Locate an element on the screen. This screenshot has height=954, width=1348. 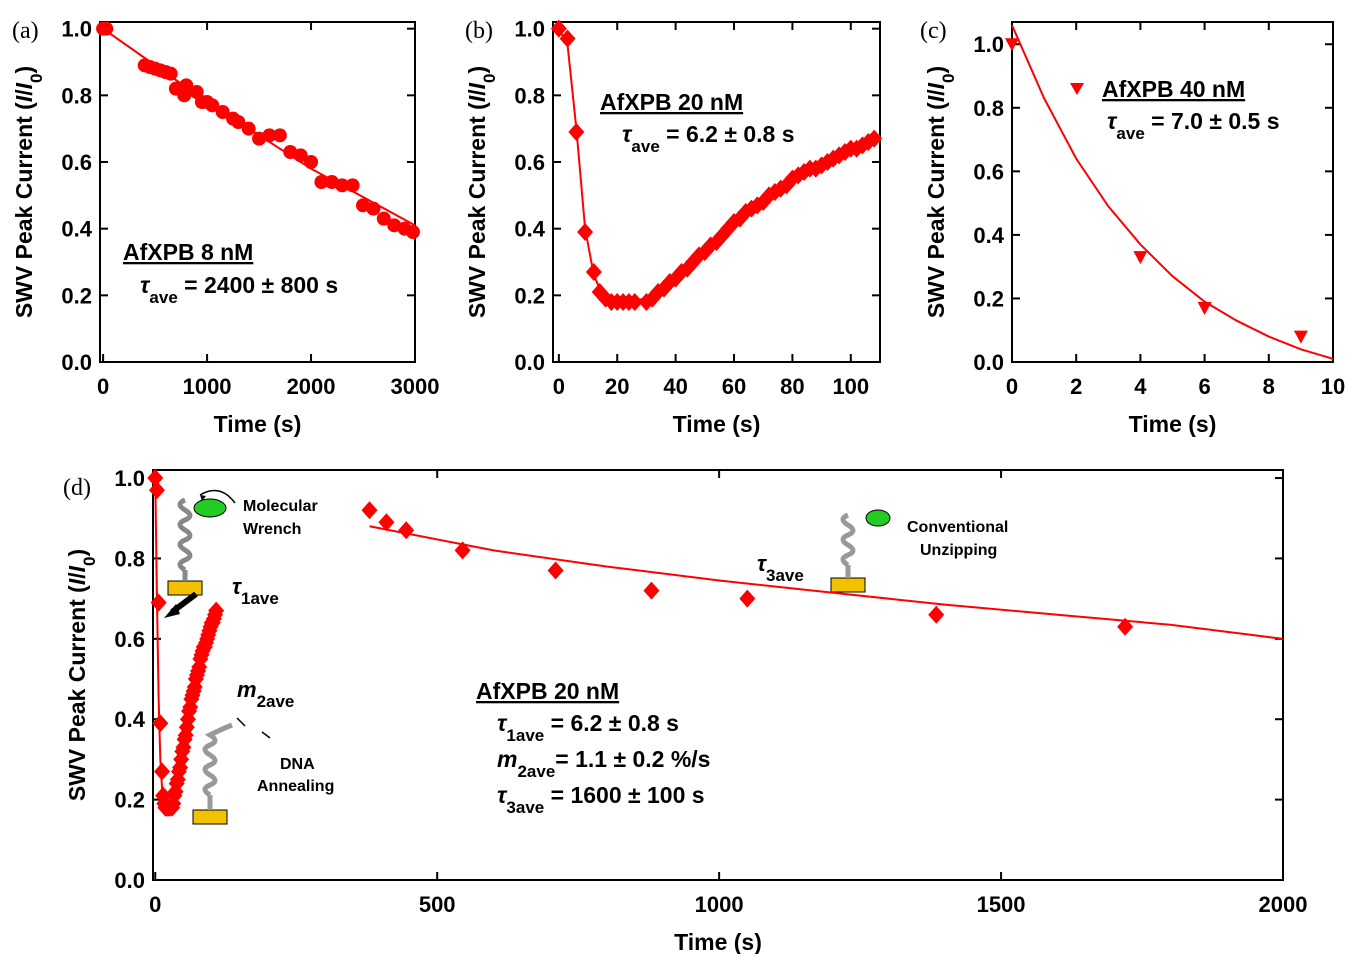
text-part: Unzipping is located at coordinates (958, 550).